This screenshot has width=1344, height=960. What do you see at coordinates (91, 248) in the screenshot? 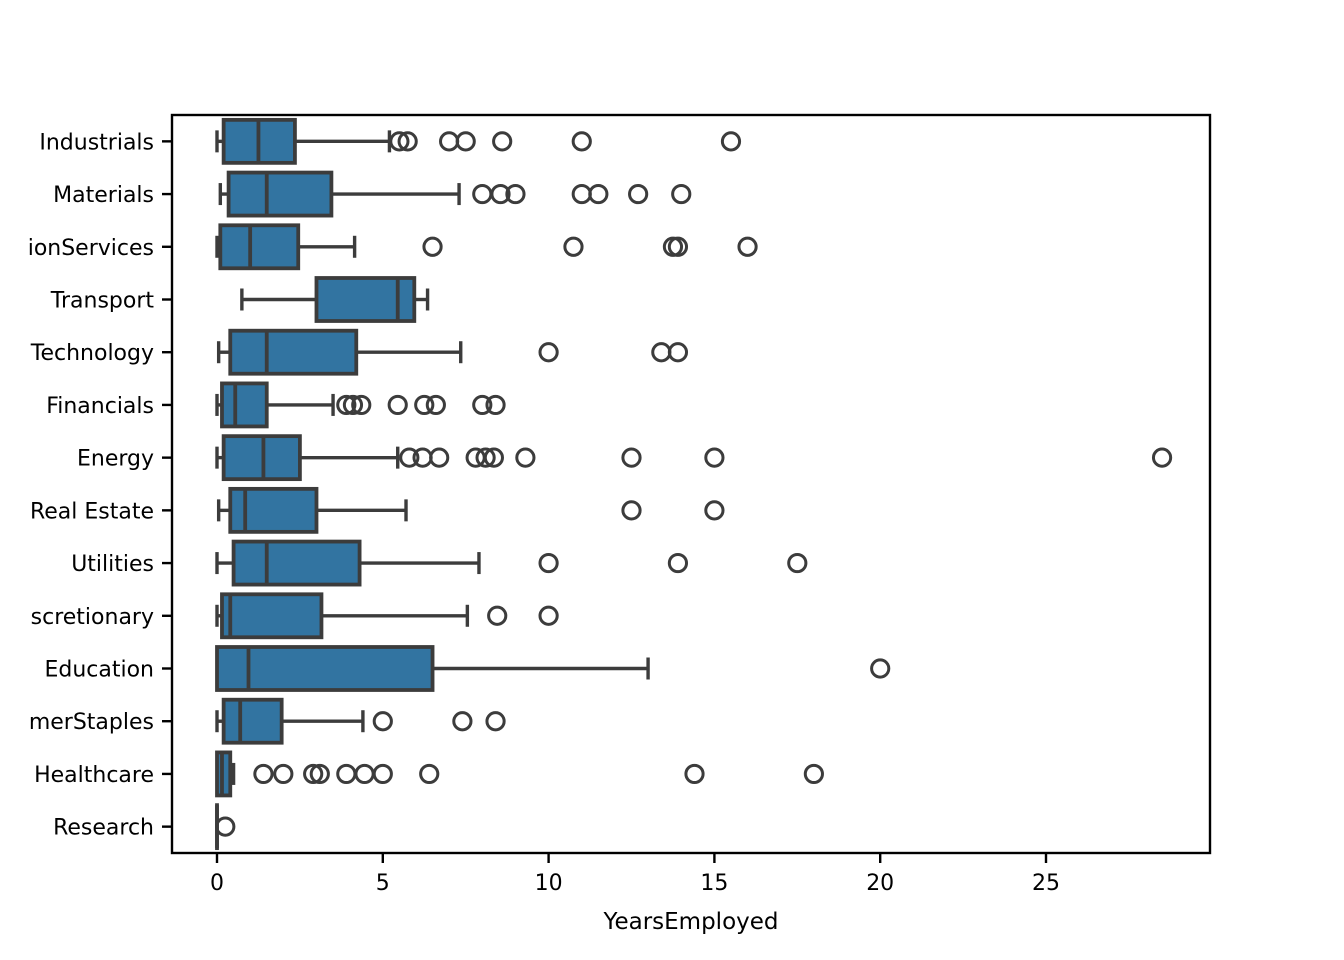
I see `y-tick-label: ionServices` at bounding box center [91, 248].